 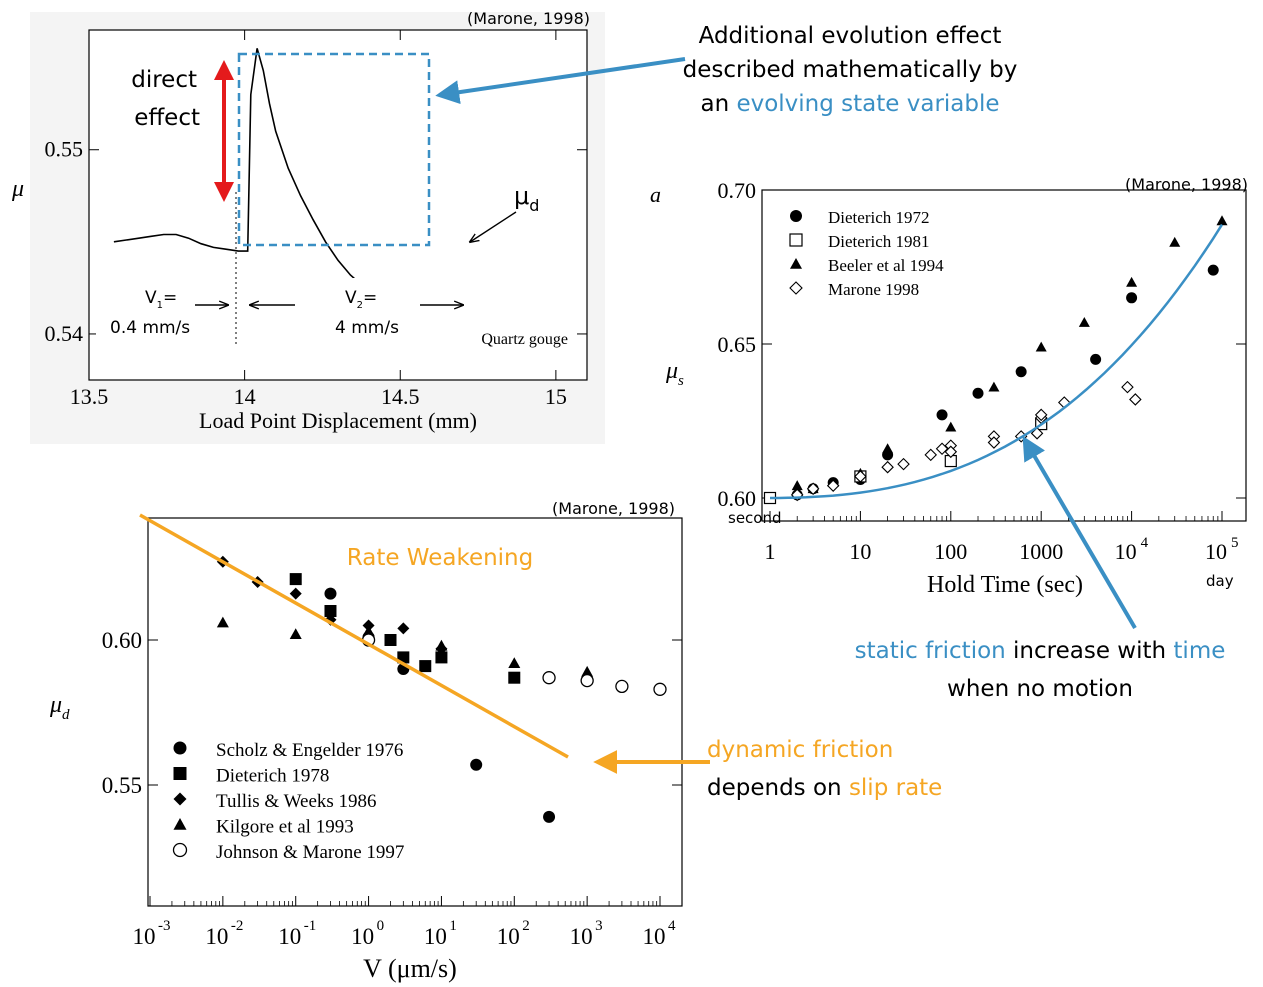 What do you see at coordinates (122, 785) in the screenshot?
I see `chart3-y-tick-label: 0.55` at bounding box center [122, 785].